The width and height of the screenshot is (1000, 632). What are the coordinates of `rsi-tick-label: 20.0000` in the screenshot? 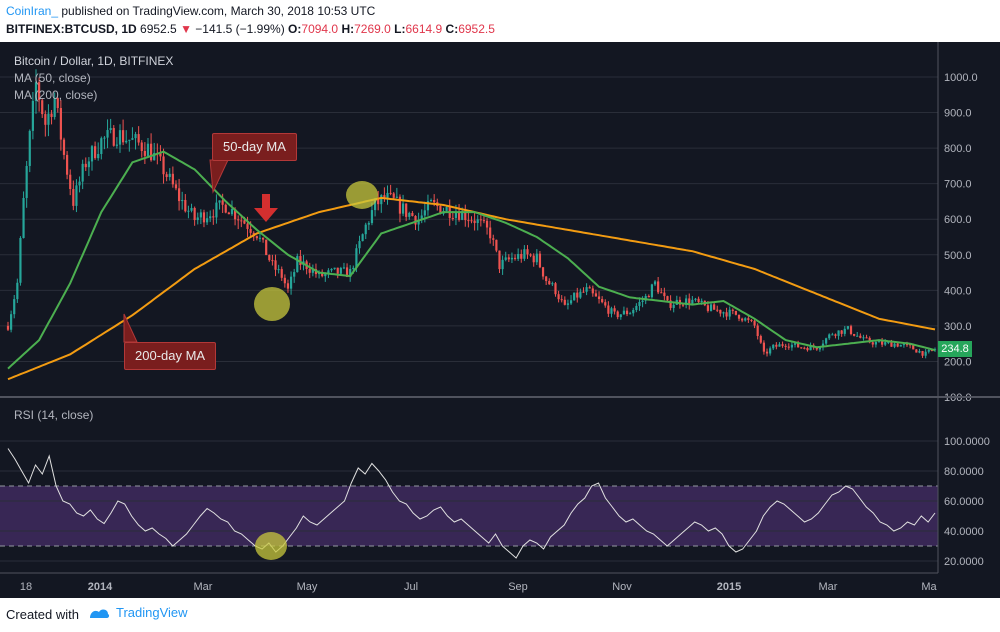 It's located at (964, 562).